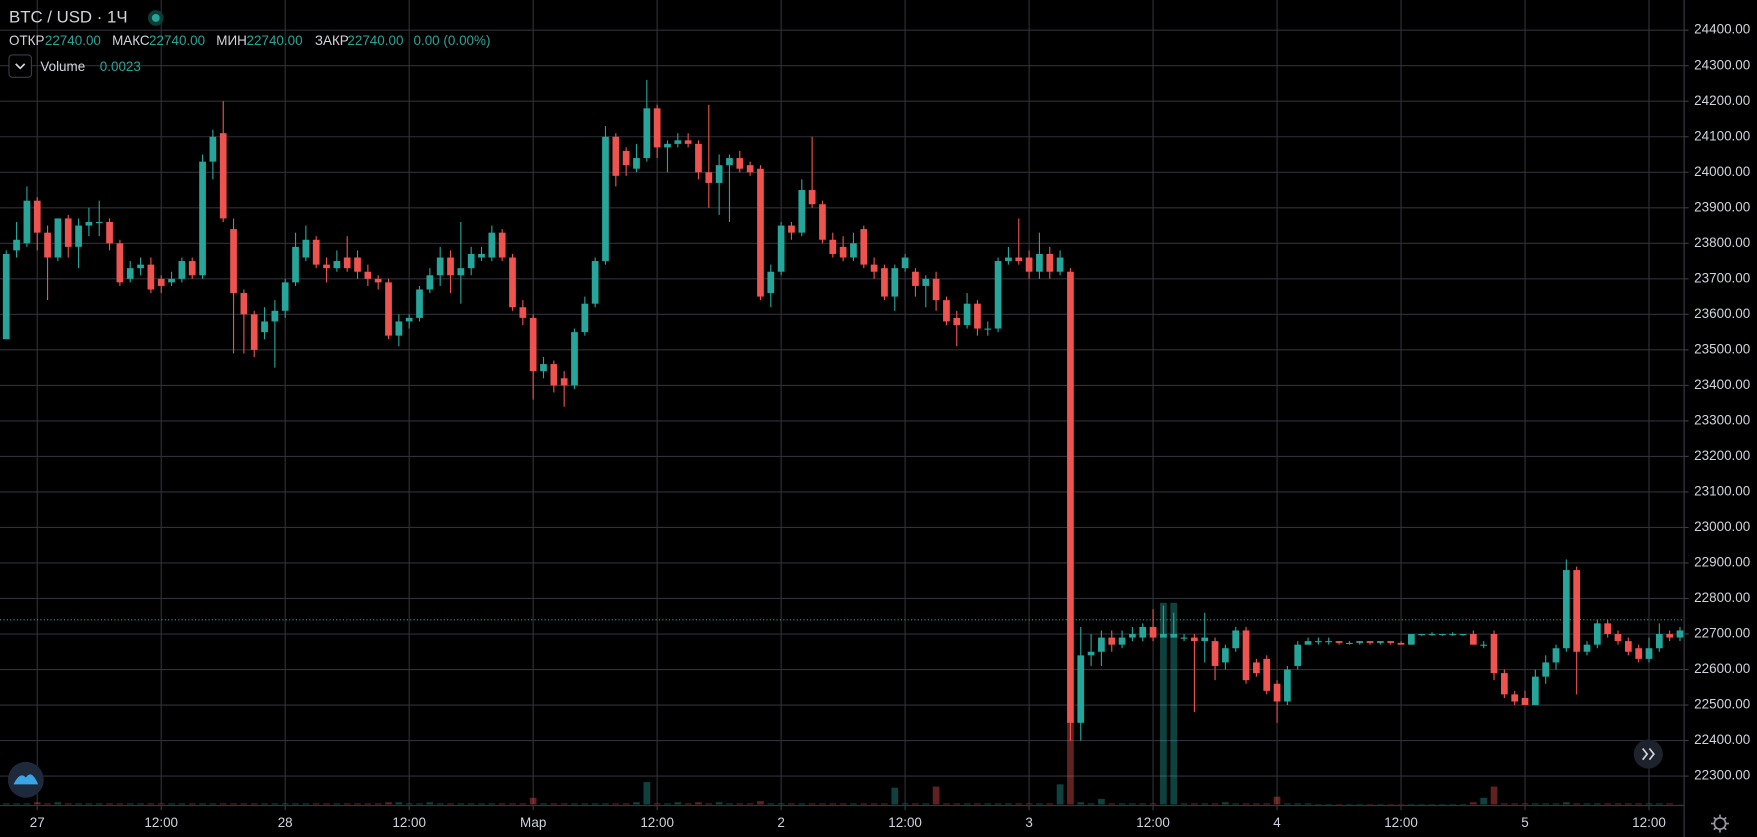 This screenshot has height=837, width=1757. Describe the element at coordinates (780, 822) in the screenshot. I see `x-tick-label: 2` at that location.